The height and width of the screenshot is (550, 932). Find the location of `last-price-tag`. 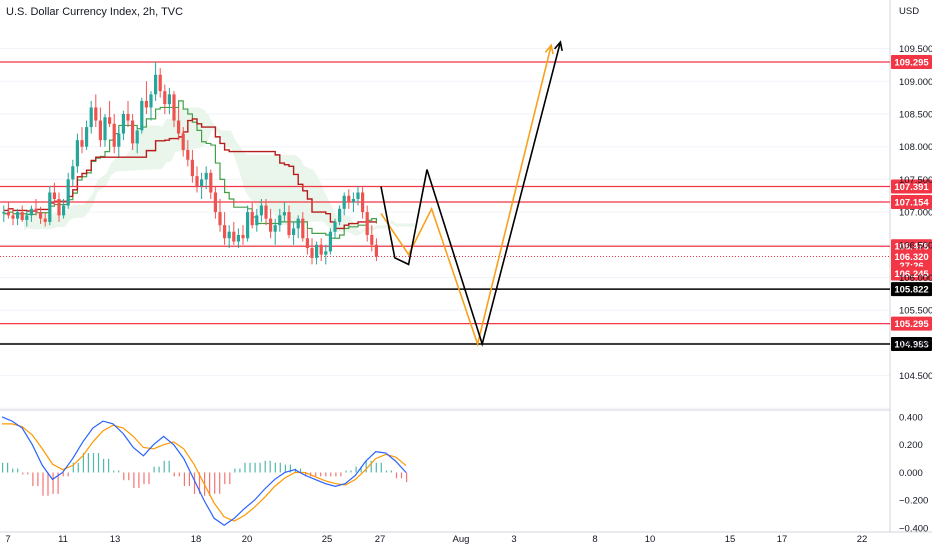

last-price-tag is located at coordinates (911, 260).